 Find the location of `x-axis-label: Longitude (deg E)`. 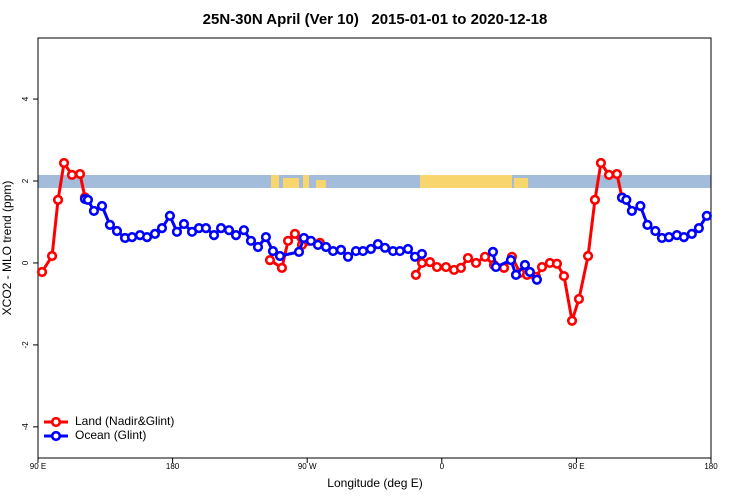

x-axis-label: Longitude (deg E) is located at coordinates (374, 483).